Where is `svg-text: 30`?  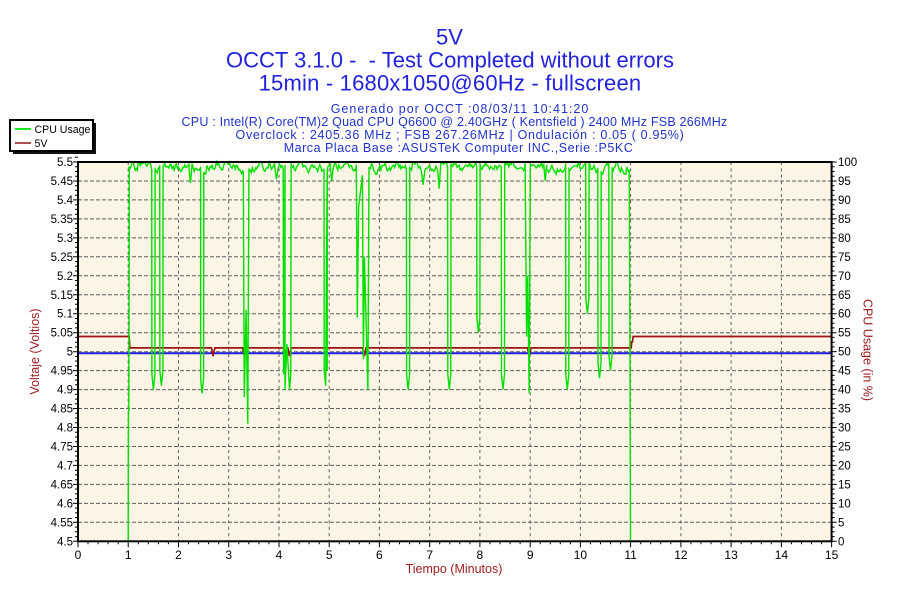
svg-text: 30 is located at coordinates (844, 429).